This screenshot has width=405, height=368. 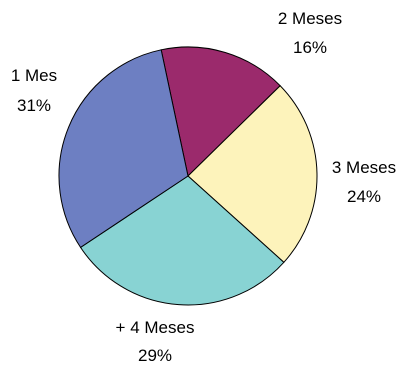 I want to click on slice-percent-4: 31%, so click(x=34, y=105).